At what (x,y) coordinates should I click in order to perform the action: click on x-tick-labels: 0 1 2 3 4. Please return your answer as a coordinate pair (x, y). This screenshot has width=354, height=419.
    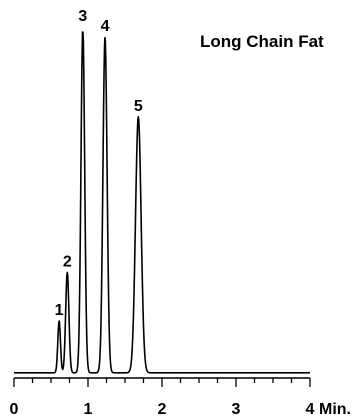
    Looking at the image, I should click on (162, 409).